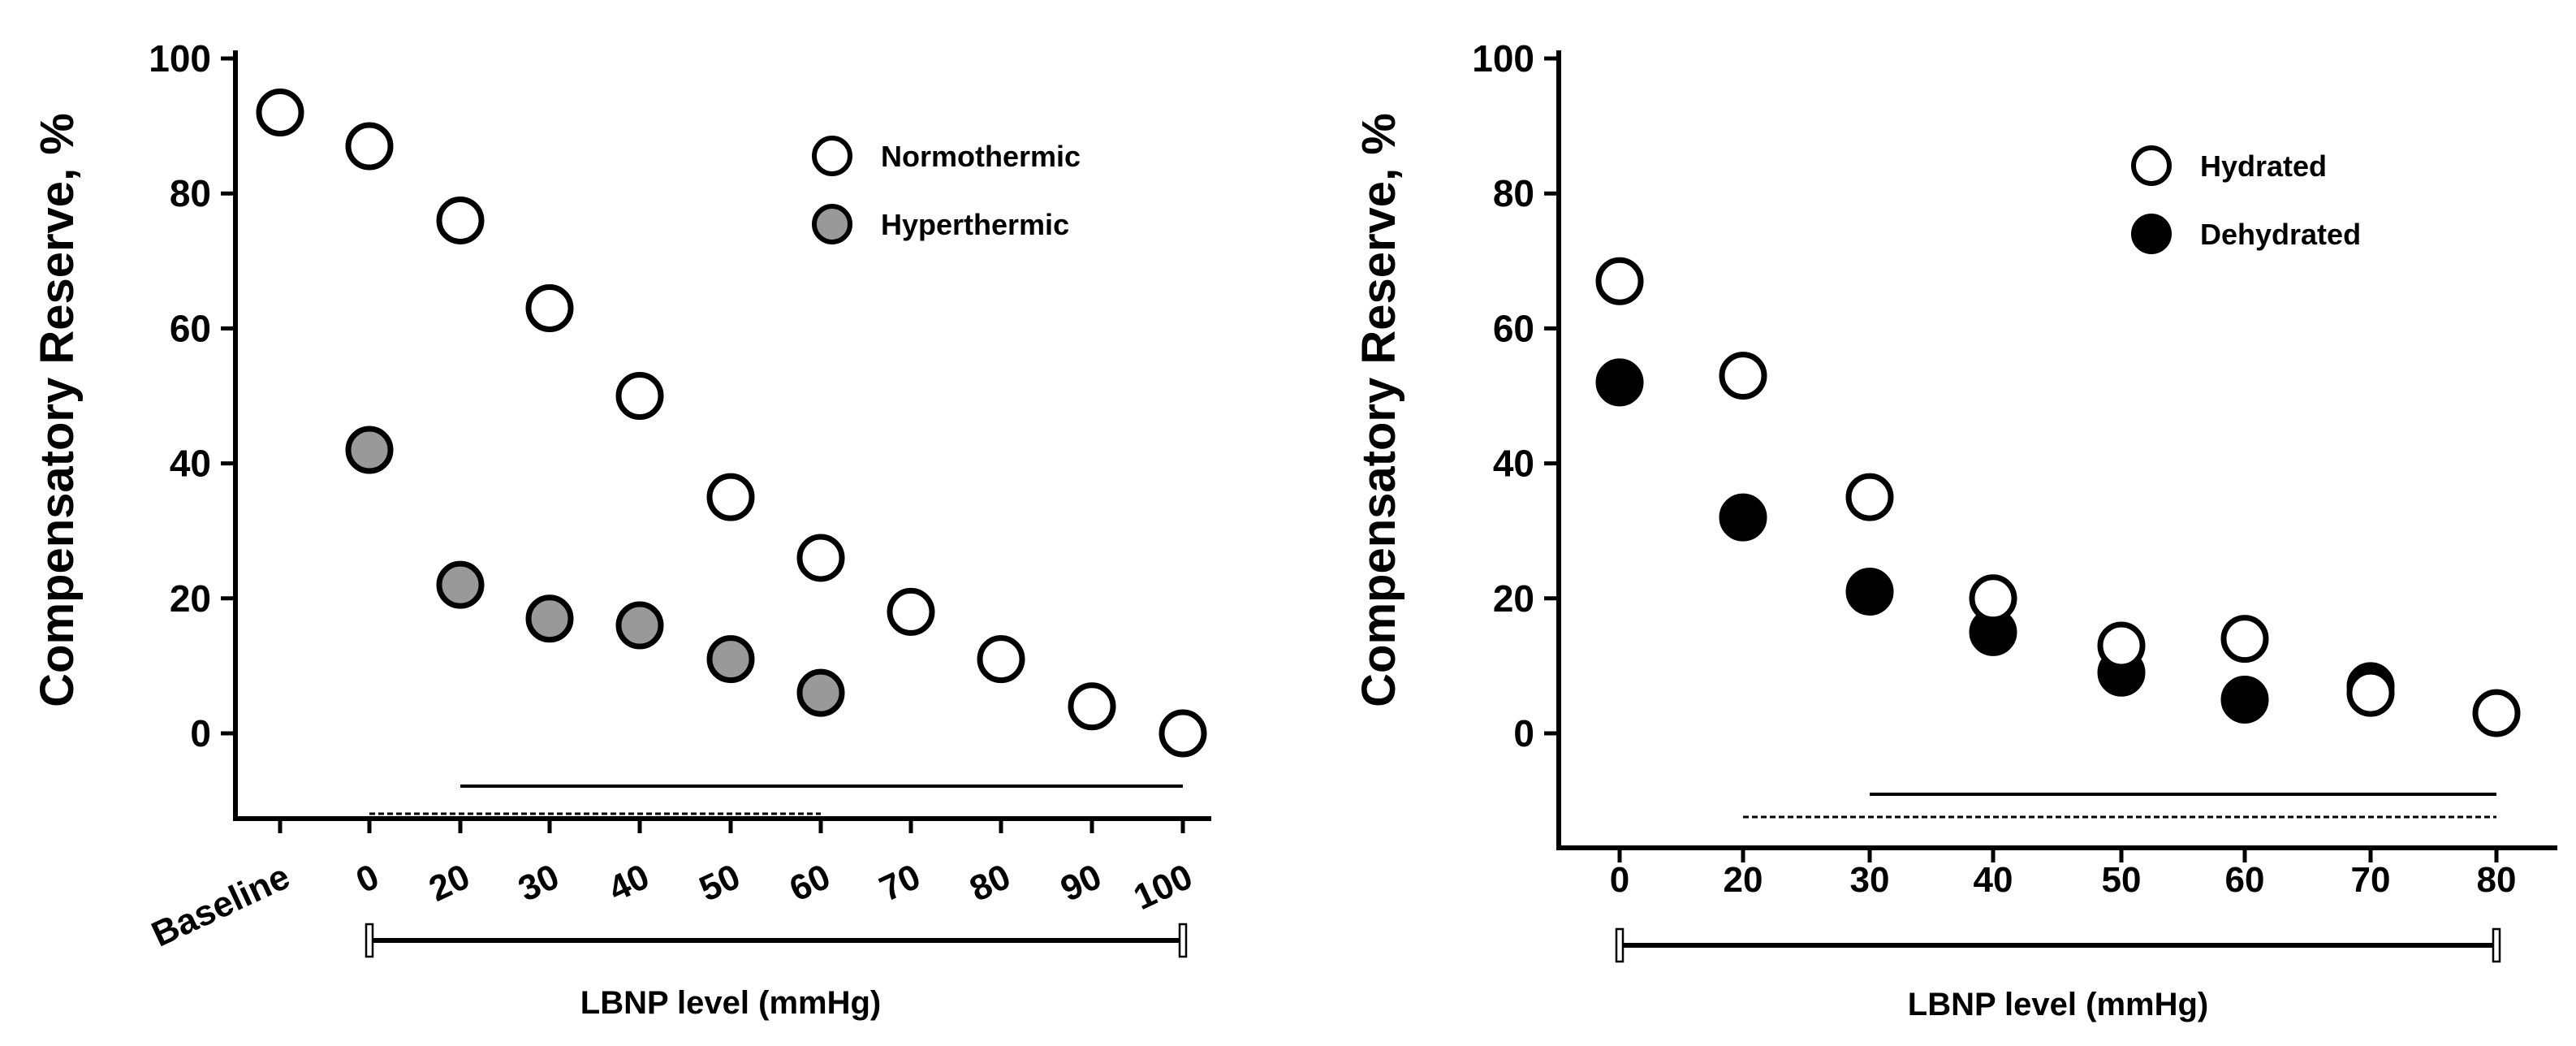 This screenshot has width=2576, height=1046. I want to click on legend-label-hydrated: Hydrated, so click(2263, 166).